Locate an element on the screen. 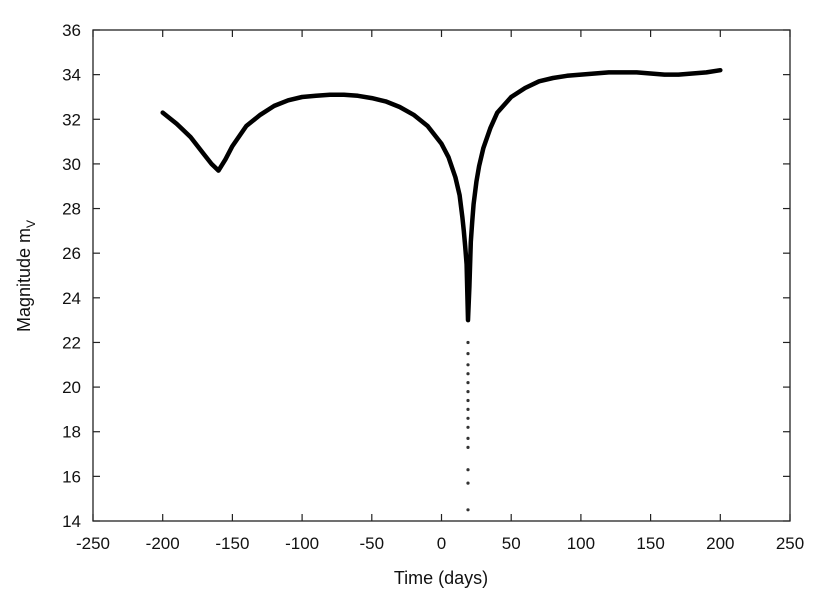  y-tick-label: 20 is located at coordinates (71, 387).